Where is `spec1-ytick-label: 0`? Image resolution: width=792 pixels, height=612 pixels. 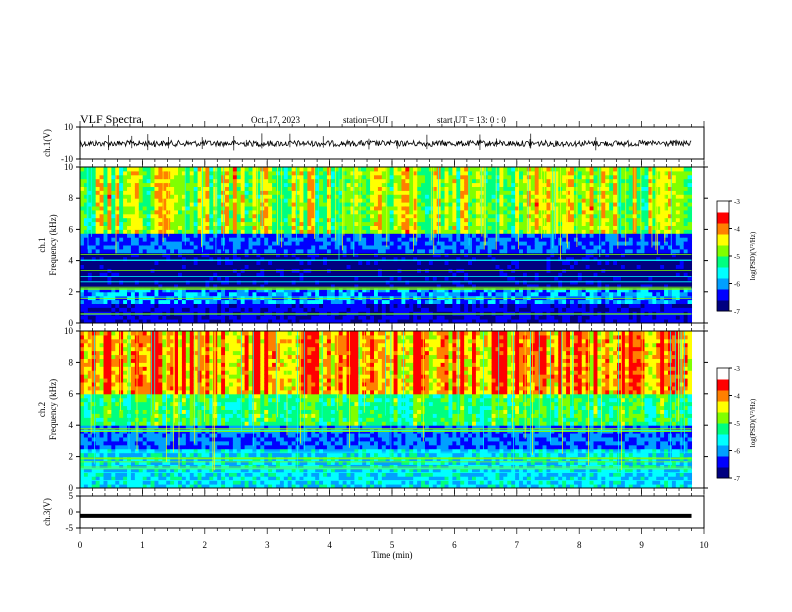
spec1-ytick-label: 0 is located at coordinates (71, 323).